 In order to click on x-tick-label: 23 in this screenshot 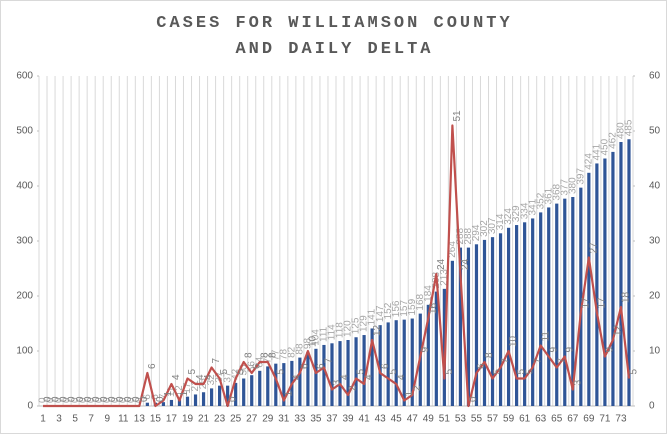, I will do `click(220, 419)`.